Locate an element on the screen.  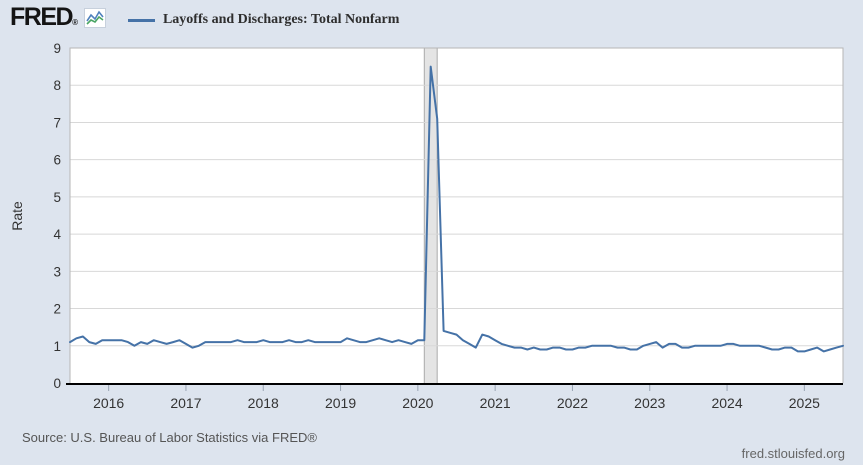
x-tick-label: 2018 is located at coordinates (263, 403).